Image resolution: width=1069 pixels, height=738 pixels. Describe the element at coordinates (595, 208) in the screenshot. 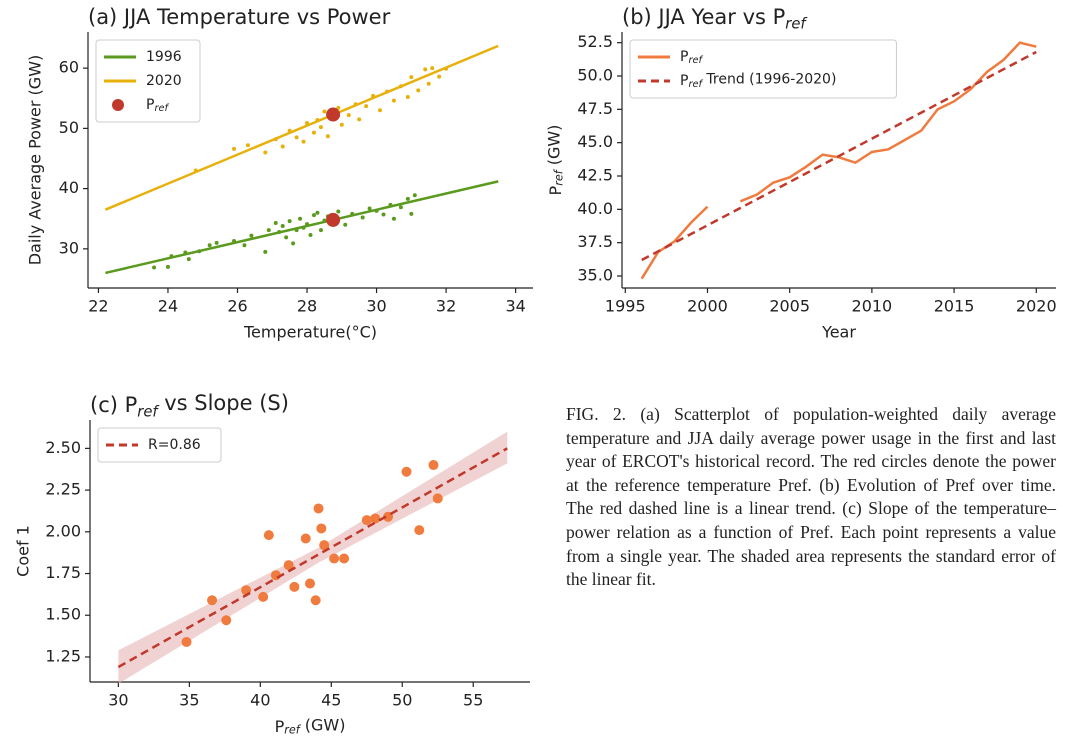

I see `y-tick-label: 40.0` at that location.